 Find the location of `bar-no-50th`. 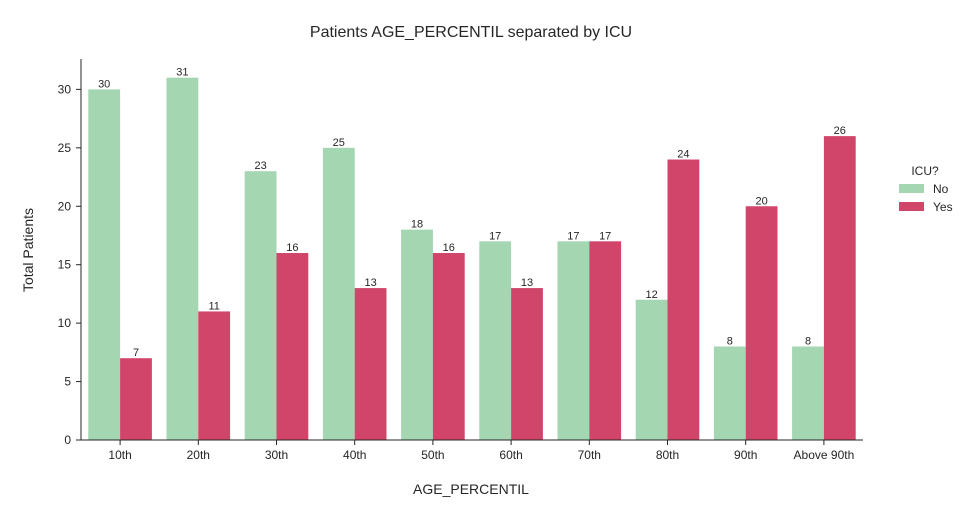

bar-no-50th is located at coordinates (417, 334).